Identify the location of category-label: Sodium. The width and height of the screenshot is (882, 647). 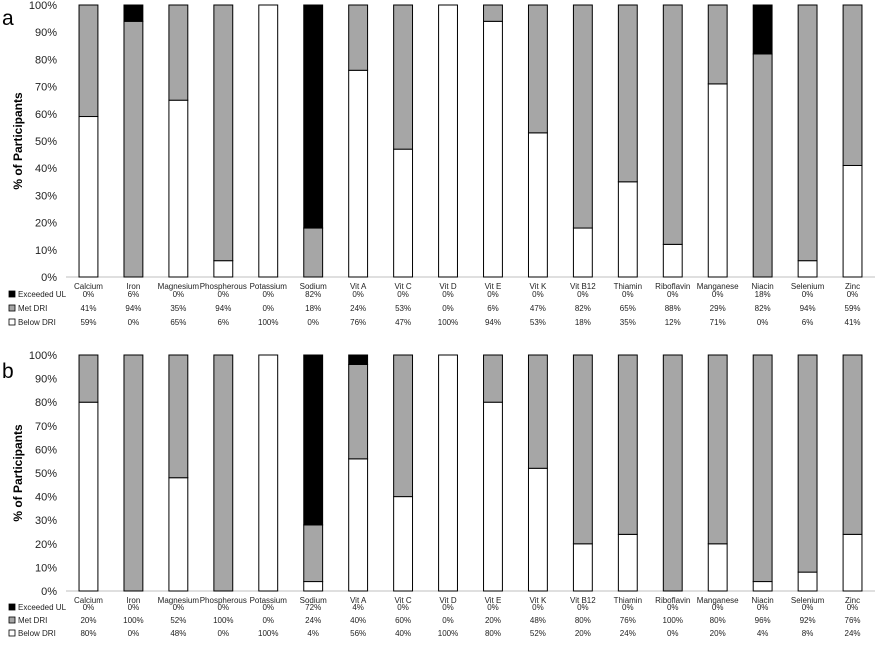
(313, 286).